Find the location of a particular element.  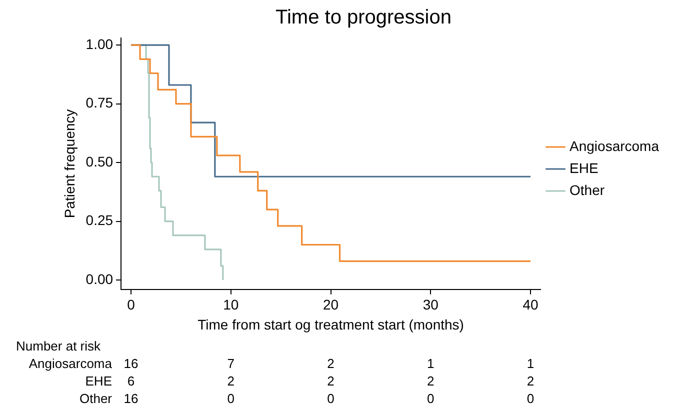

text: EHE is located at coordinates (98, 381).